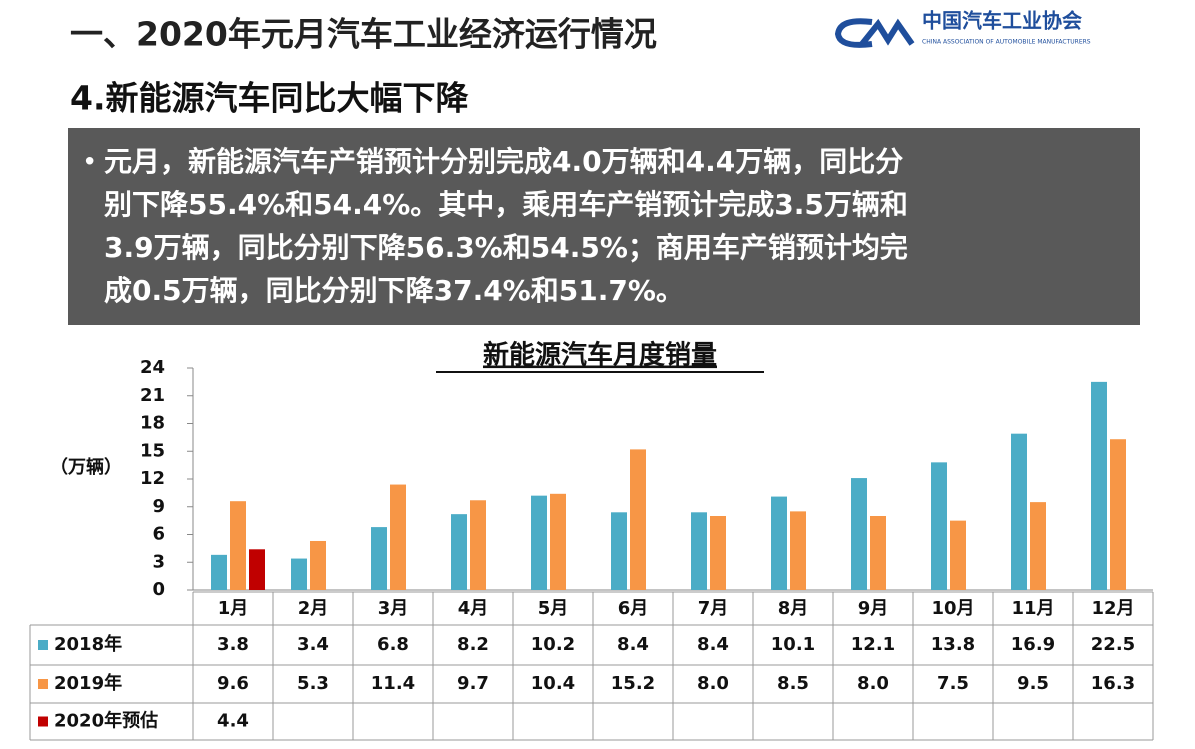 The width and height of the screenshot is (1195, 749). I want to click on y-tick-label: 24, so click(152, 367).